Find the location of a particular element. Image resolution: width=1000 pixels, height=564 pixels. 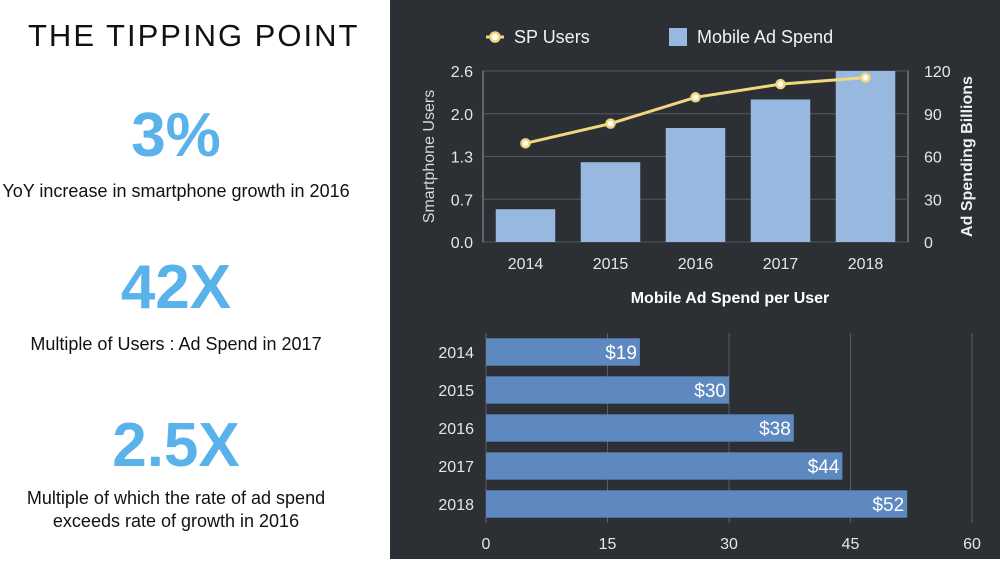

y-tick-label-bottom: 2015 is located at coordinates (456, 391).